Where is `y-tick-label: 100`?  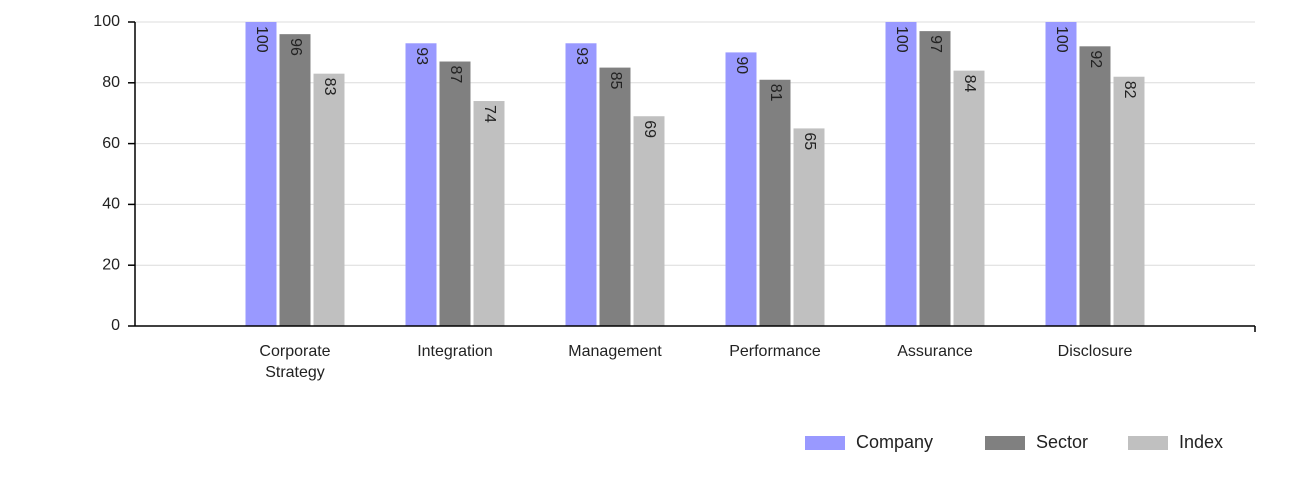 y-tick-label: 100 is located at coordinates (106, 21).